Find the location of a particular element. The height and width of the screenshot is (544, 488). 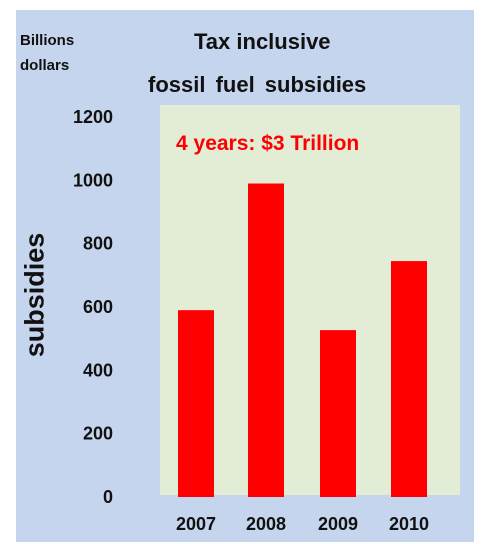

chart-title-line-2: fossil fuel subsidies is located at coordinates (257, 84).